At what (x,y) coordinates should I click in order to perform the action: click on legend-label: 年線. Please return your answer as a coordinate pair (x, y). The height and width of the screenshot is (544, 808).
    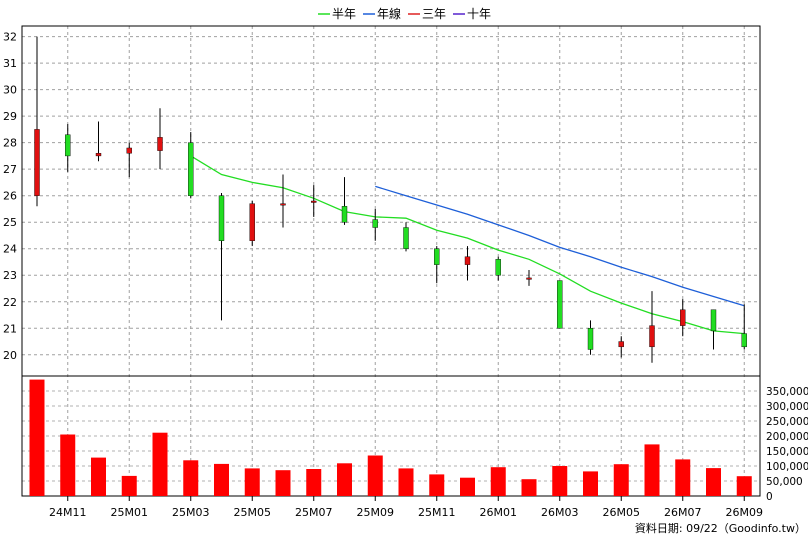
    Looking at the image, I should click on (389, 13).